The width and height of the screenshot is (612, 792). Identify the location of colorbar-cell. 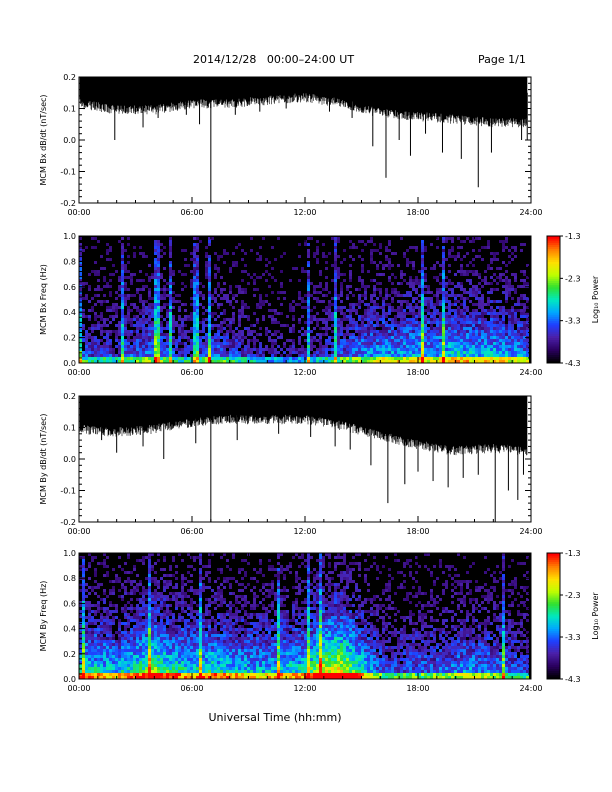
(553, 337).